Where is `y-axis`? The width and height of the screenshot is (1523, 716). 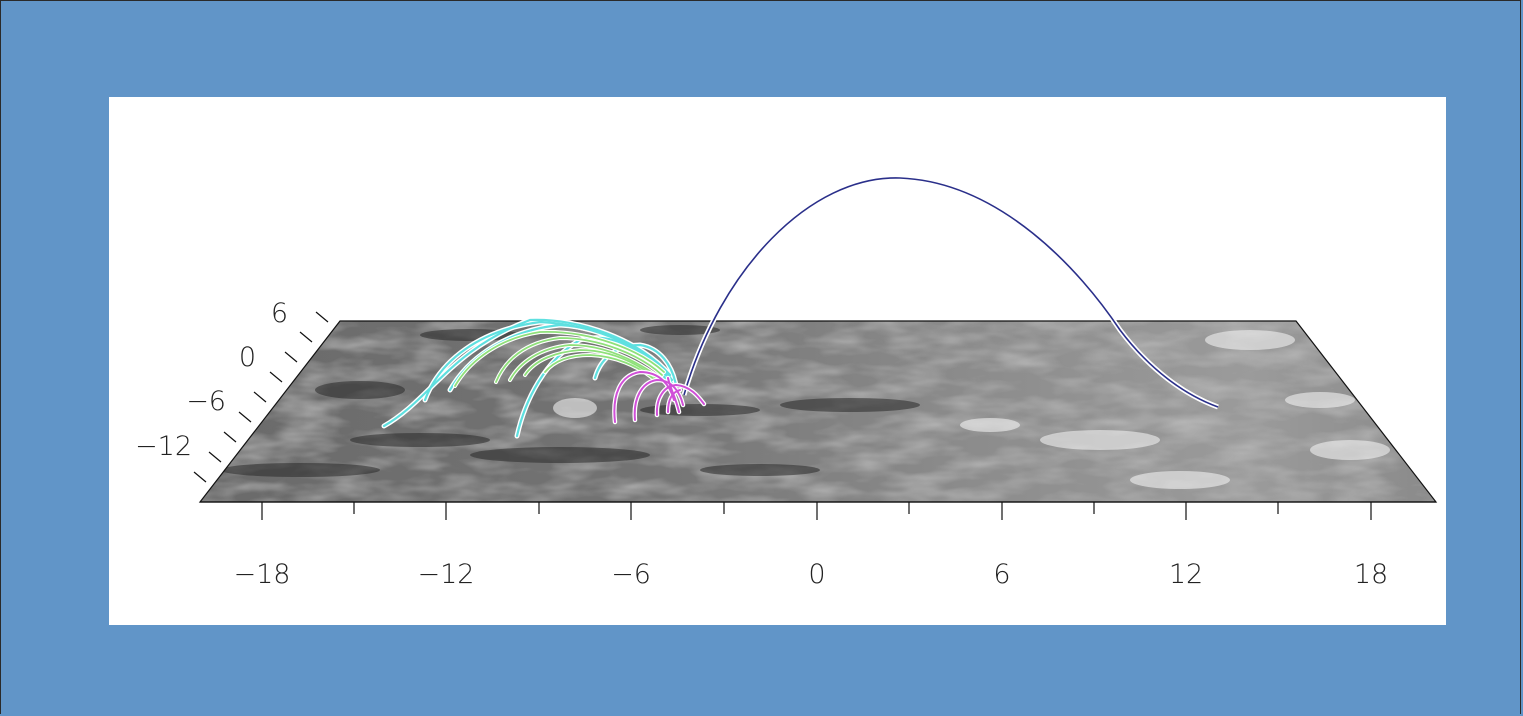
y-axis is located at coordinates (261, 397).